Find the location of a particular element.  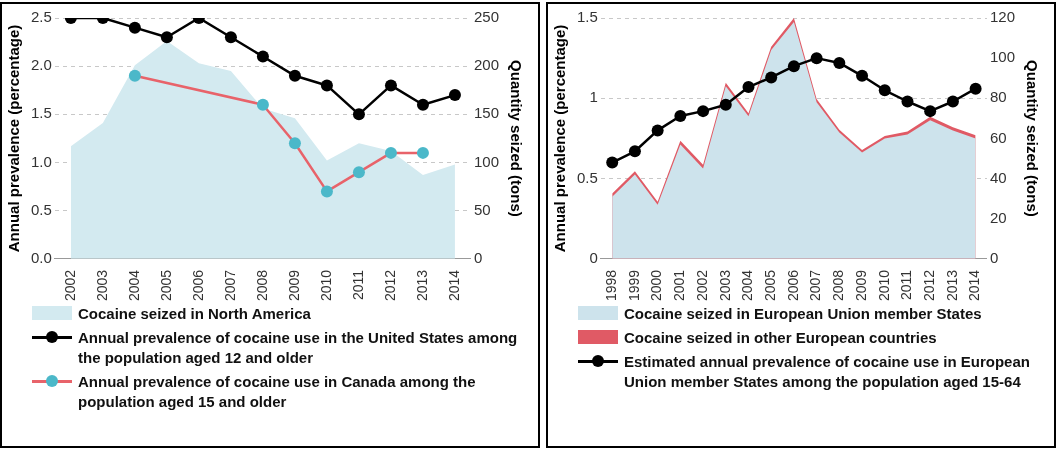

legend-label: Annual prevalence of cocaine use in the United States among the population aged 12 and older is located at coordinates (298, 348).